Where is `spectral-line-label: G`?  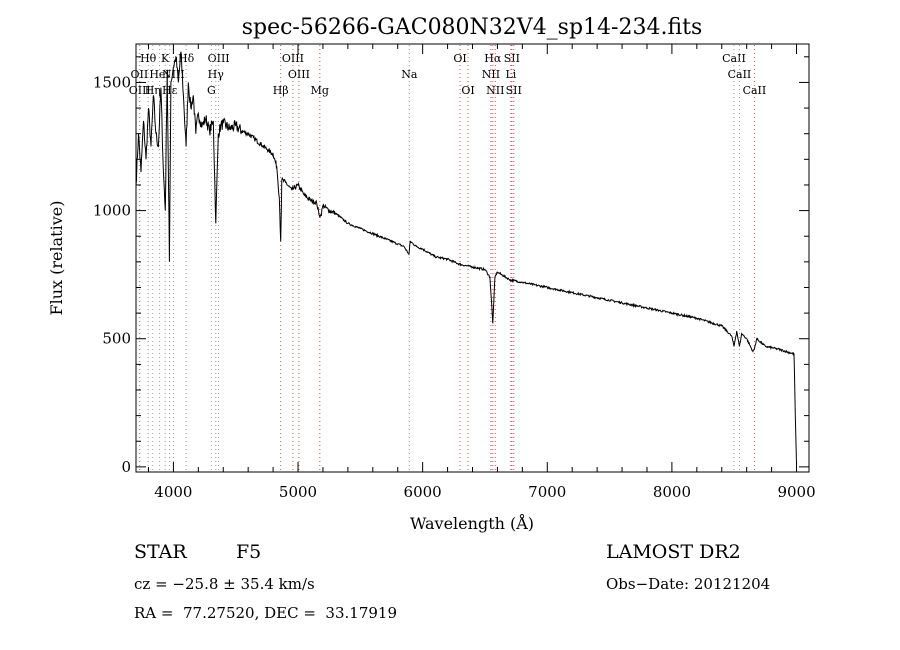
spectral-line-label: G is located at coordinates (211, 90).